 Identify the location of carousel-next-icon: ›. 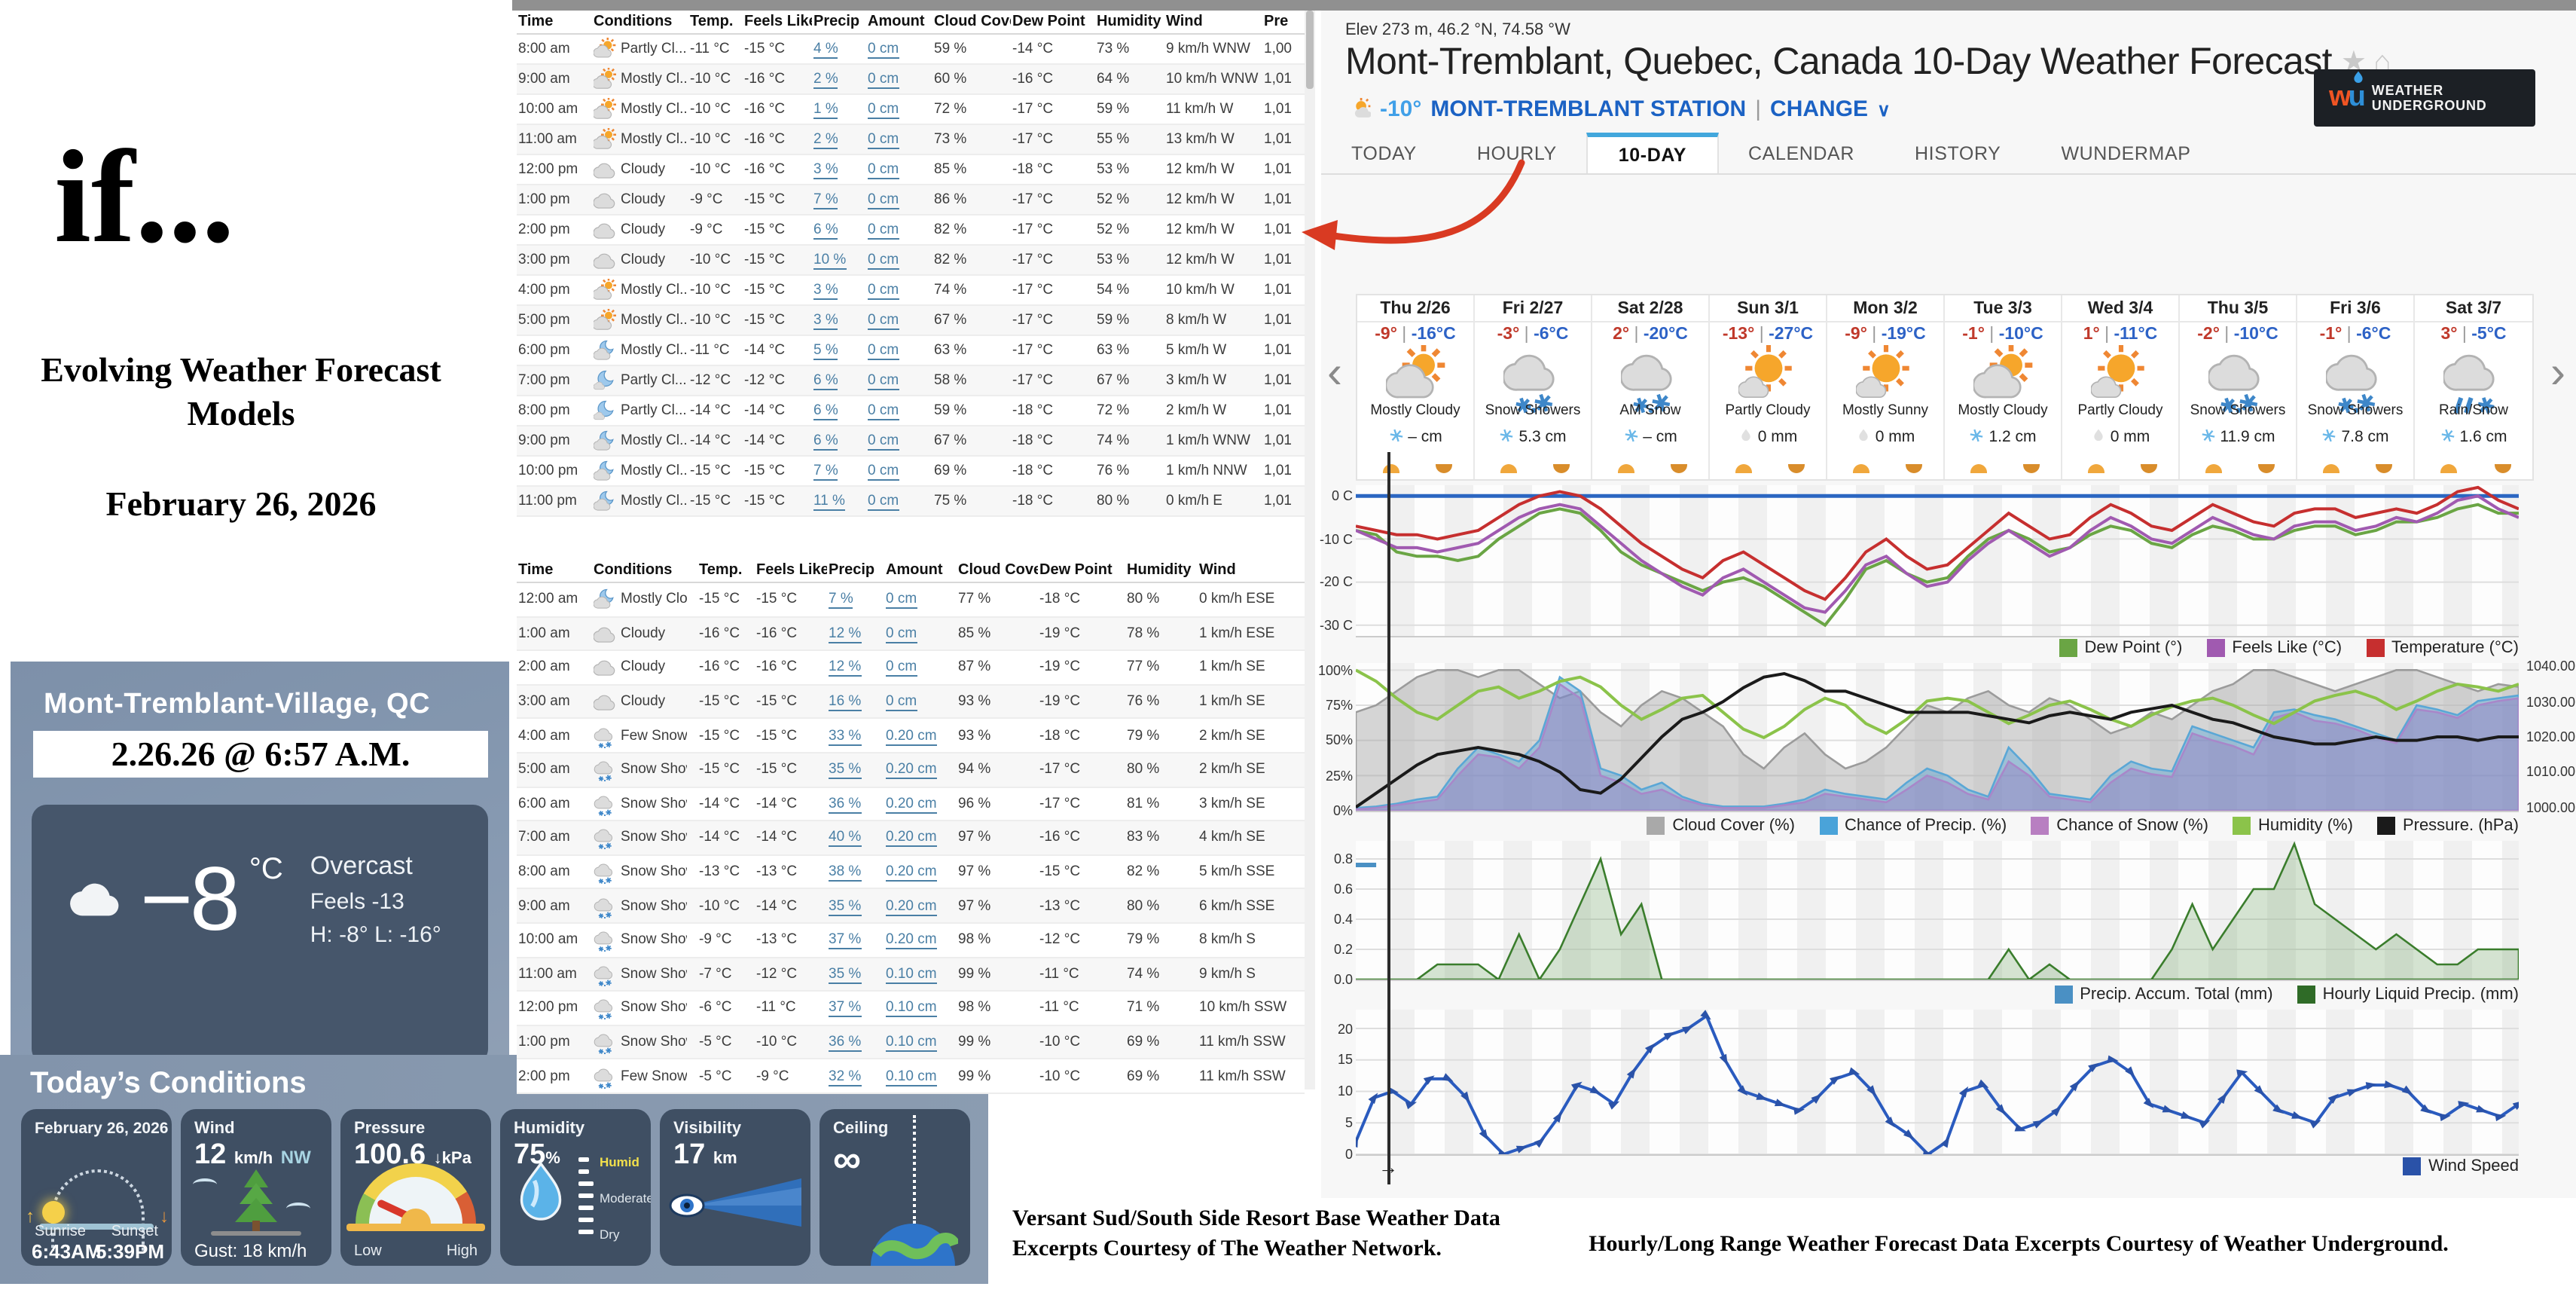
(2558, 373).